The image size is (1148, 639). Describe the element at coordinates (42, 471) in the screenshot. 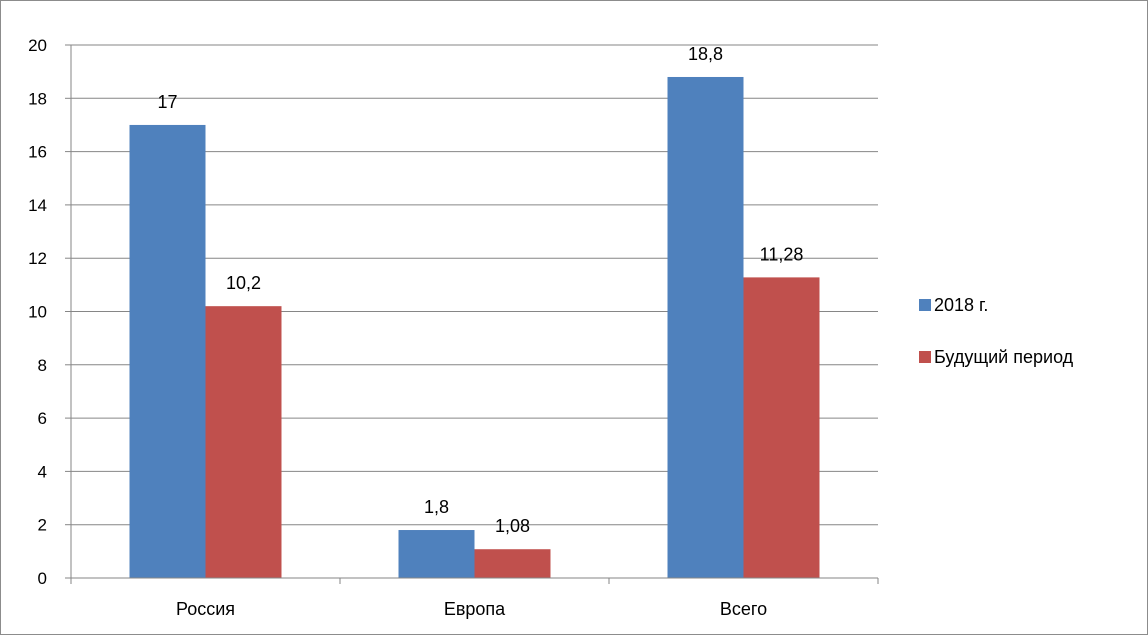

I see `y-tick-label: 4` at that location.